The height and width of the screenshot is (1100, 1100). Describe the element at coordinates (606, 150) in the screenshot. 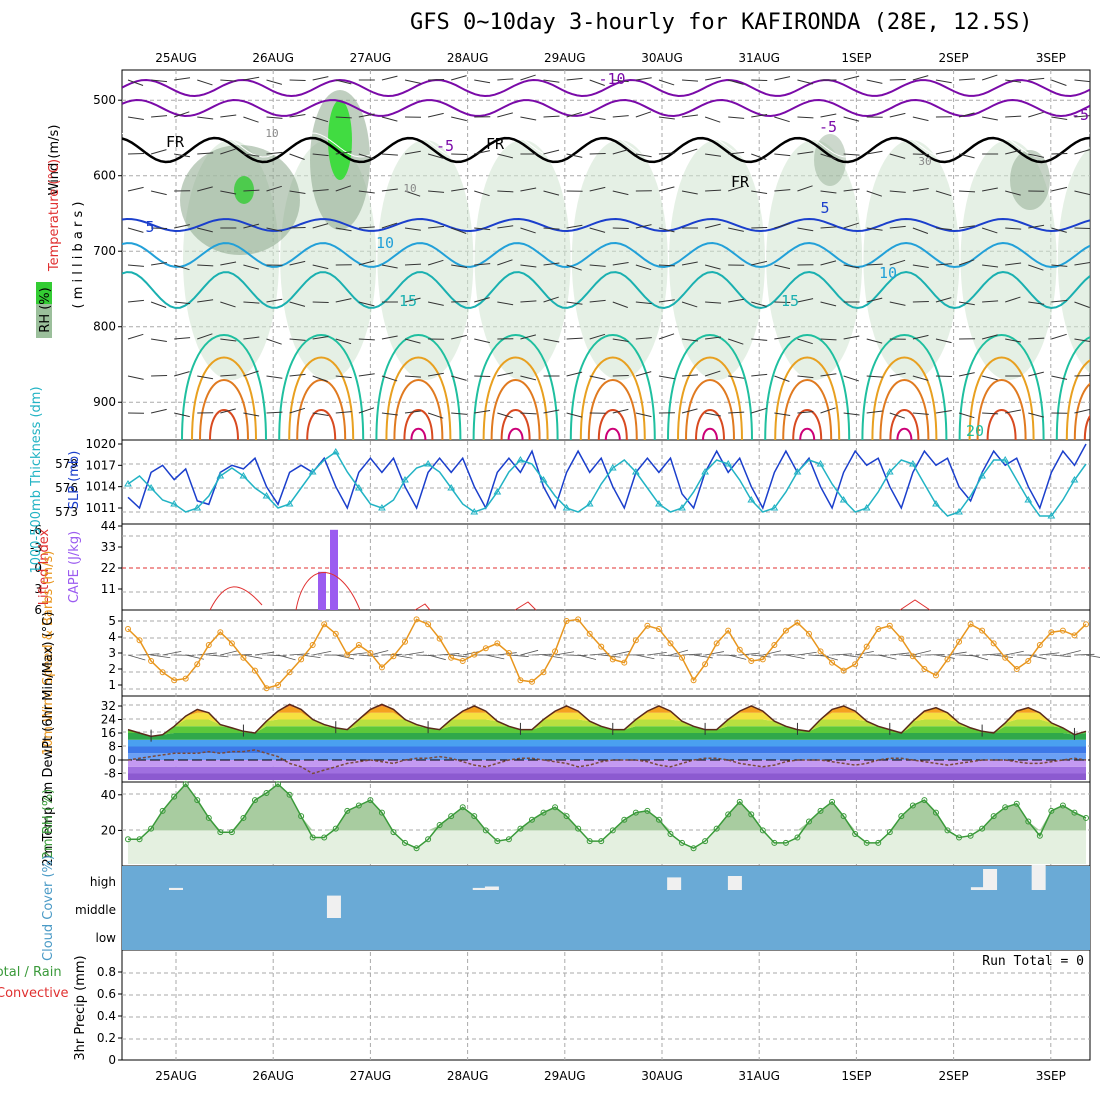

I see `isotherm-line` at that location.